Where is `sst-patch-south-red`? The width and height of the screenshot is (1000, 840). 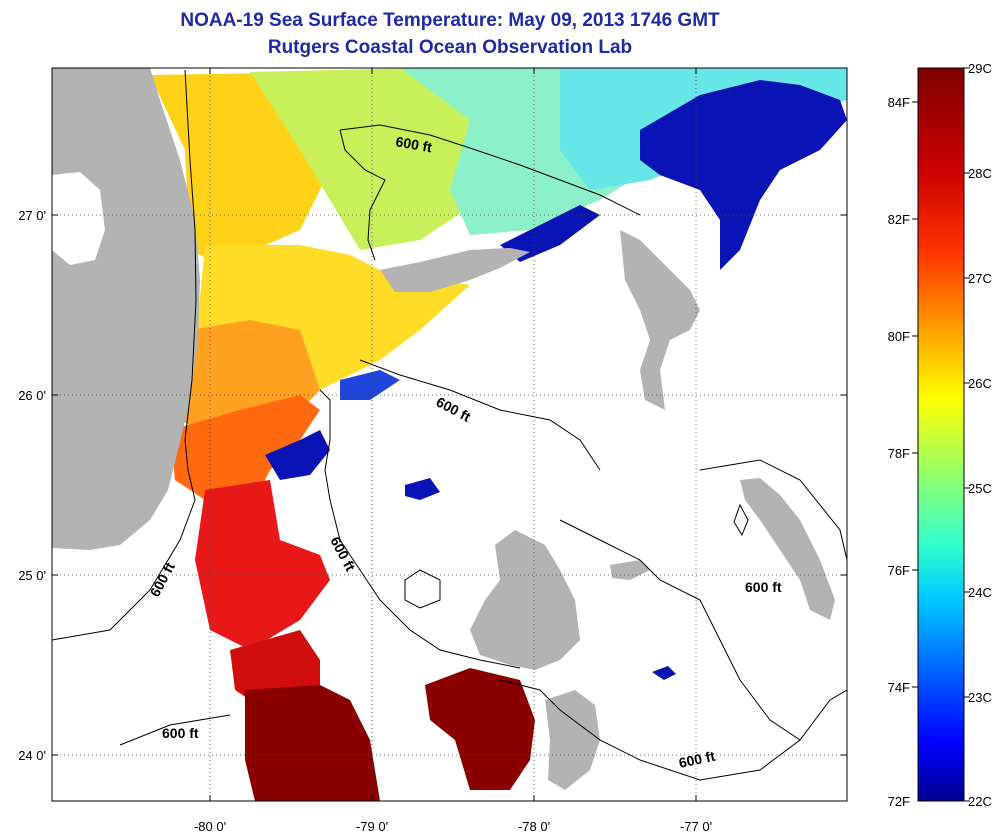 sst-patch-south-red is located at coordinates (262, 565).